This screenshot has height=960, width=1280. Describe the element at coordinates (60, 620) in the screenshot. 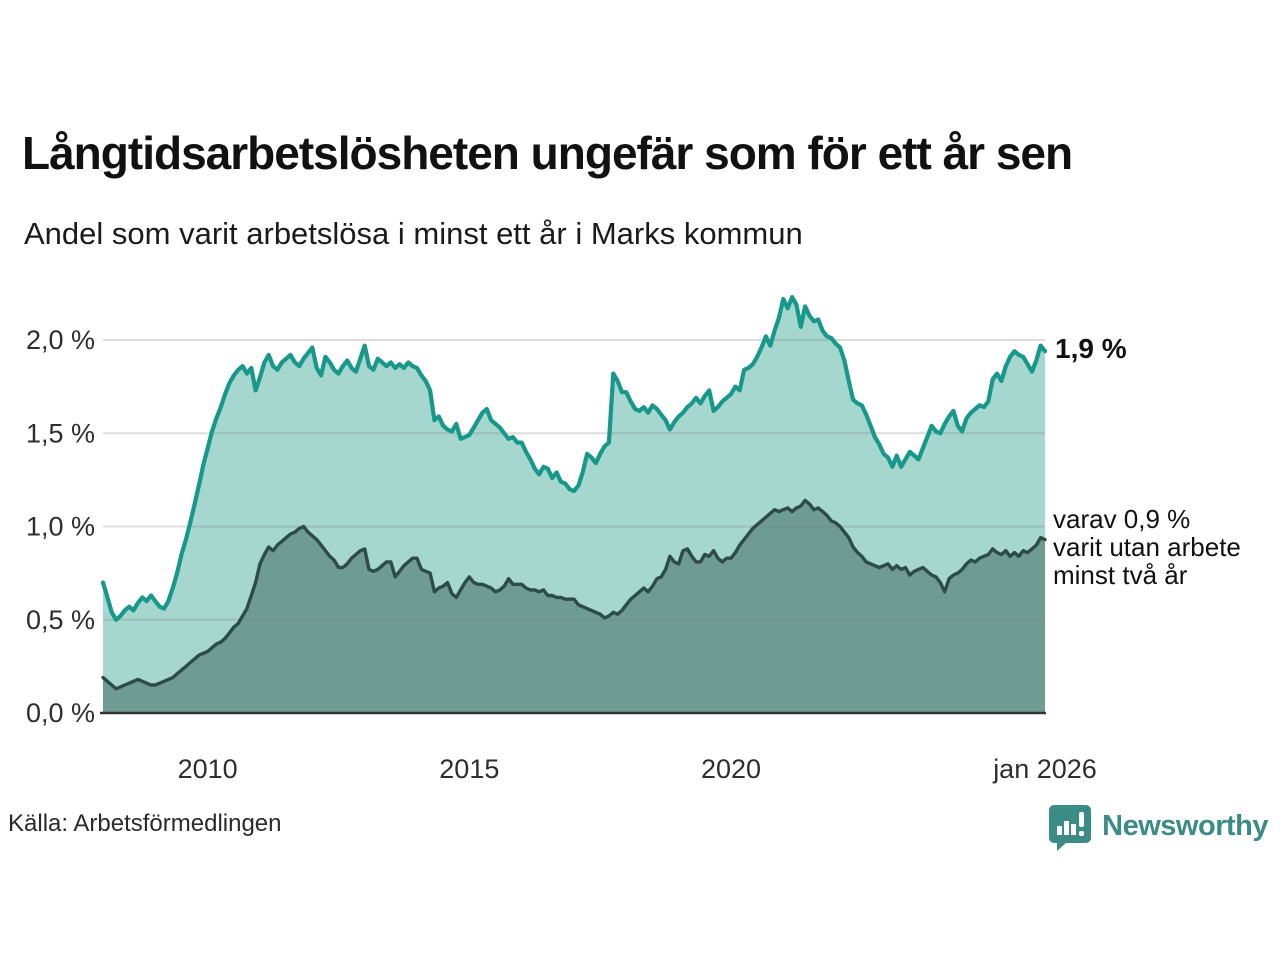

I see `y-axis-label: 0,5 %` at that location.